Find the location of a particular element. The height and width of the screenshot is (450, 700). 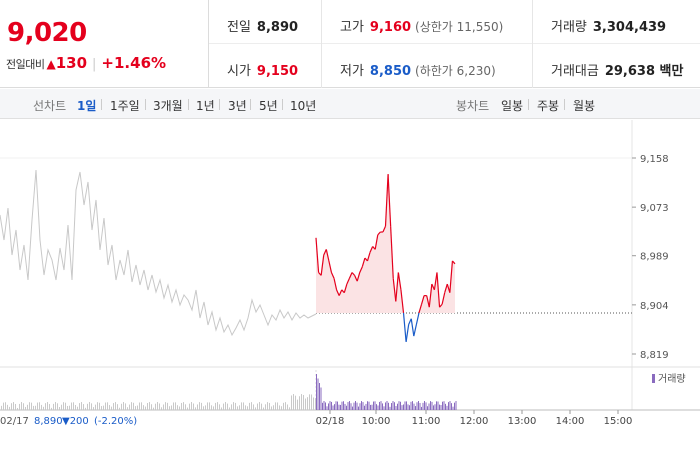

period-1w-button: 1주일 is located at coordinates (125, 106).